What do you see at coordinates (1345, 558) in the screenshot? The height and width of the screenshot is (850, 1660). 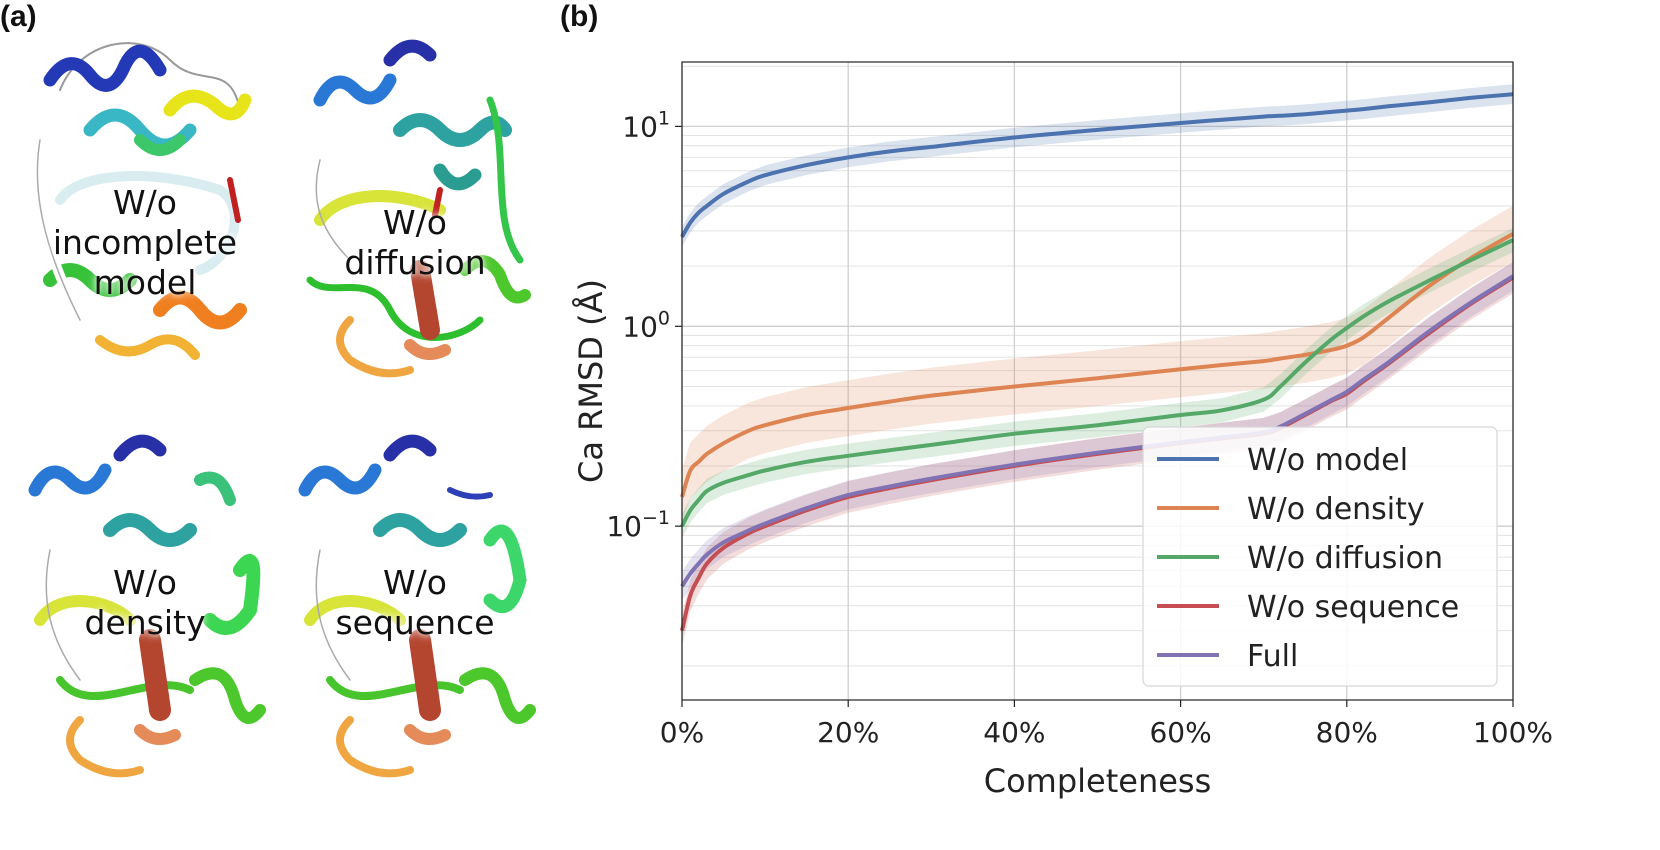 I see `legend-label: W/o diffusion` at bounding box center [1345, 558].